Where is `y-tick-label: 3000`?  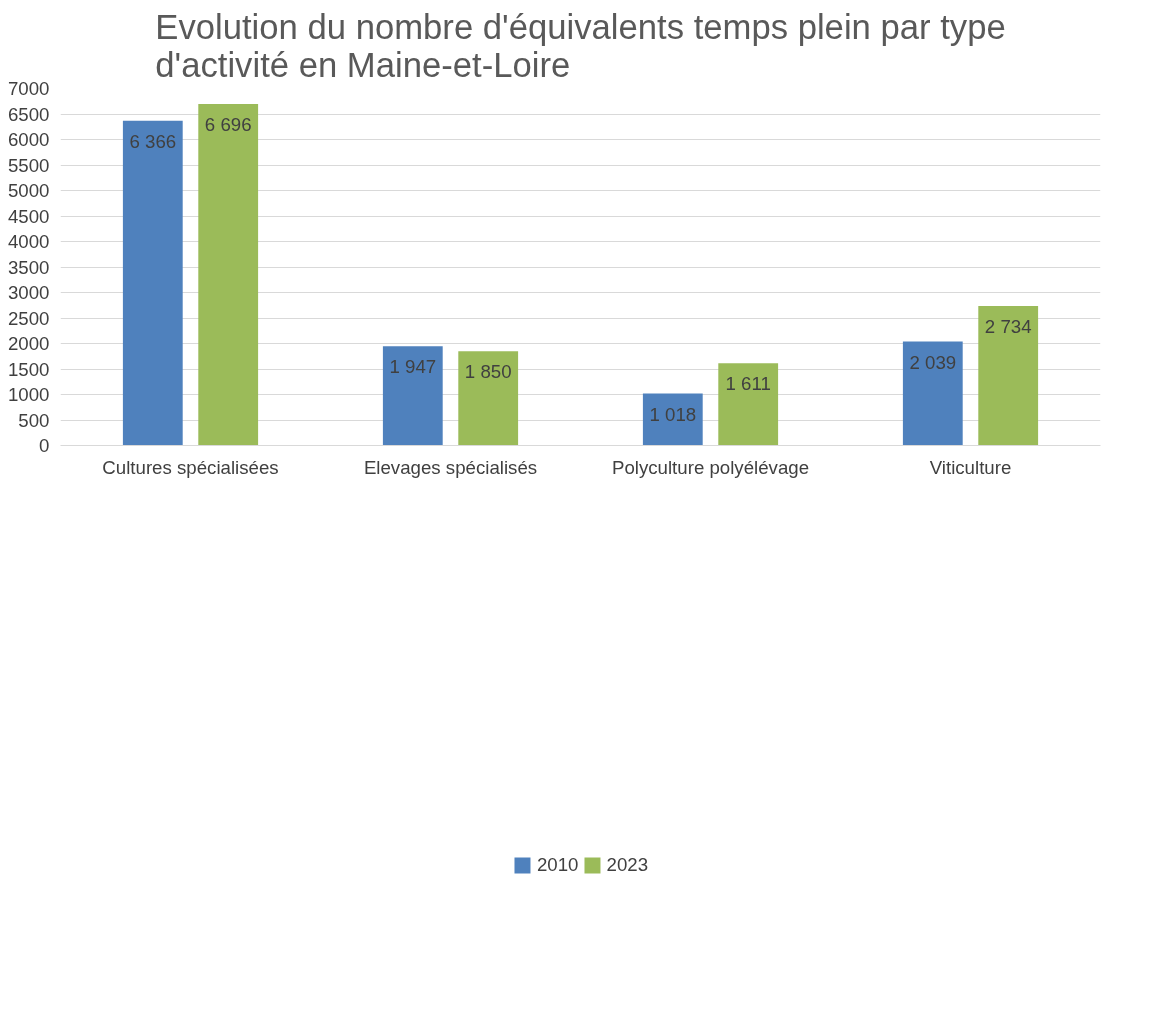
y-tick-label: 3000 is located at coordinates (29, 292).